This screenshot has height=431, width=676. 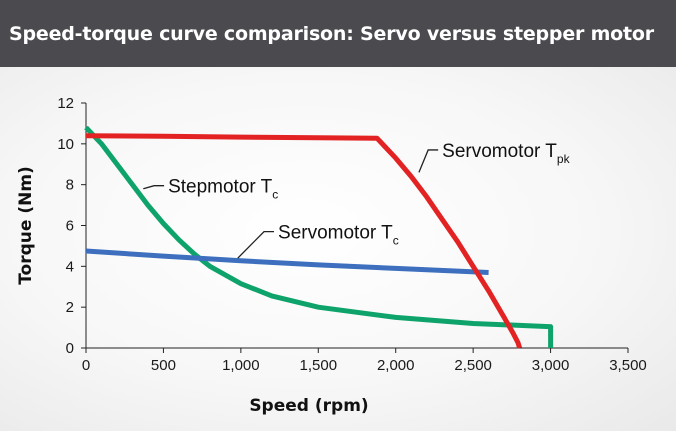 I want to click on series-label-0: Servomotor Tpk, so click(x=506, y=153).